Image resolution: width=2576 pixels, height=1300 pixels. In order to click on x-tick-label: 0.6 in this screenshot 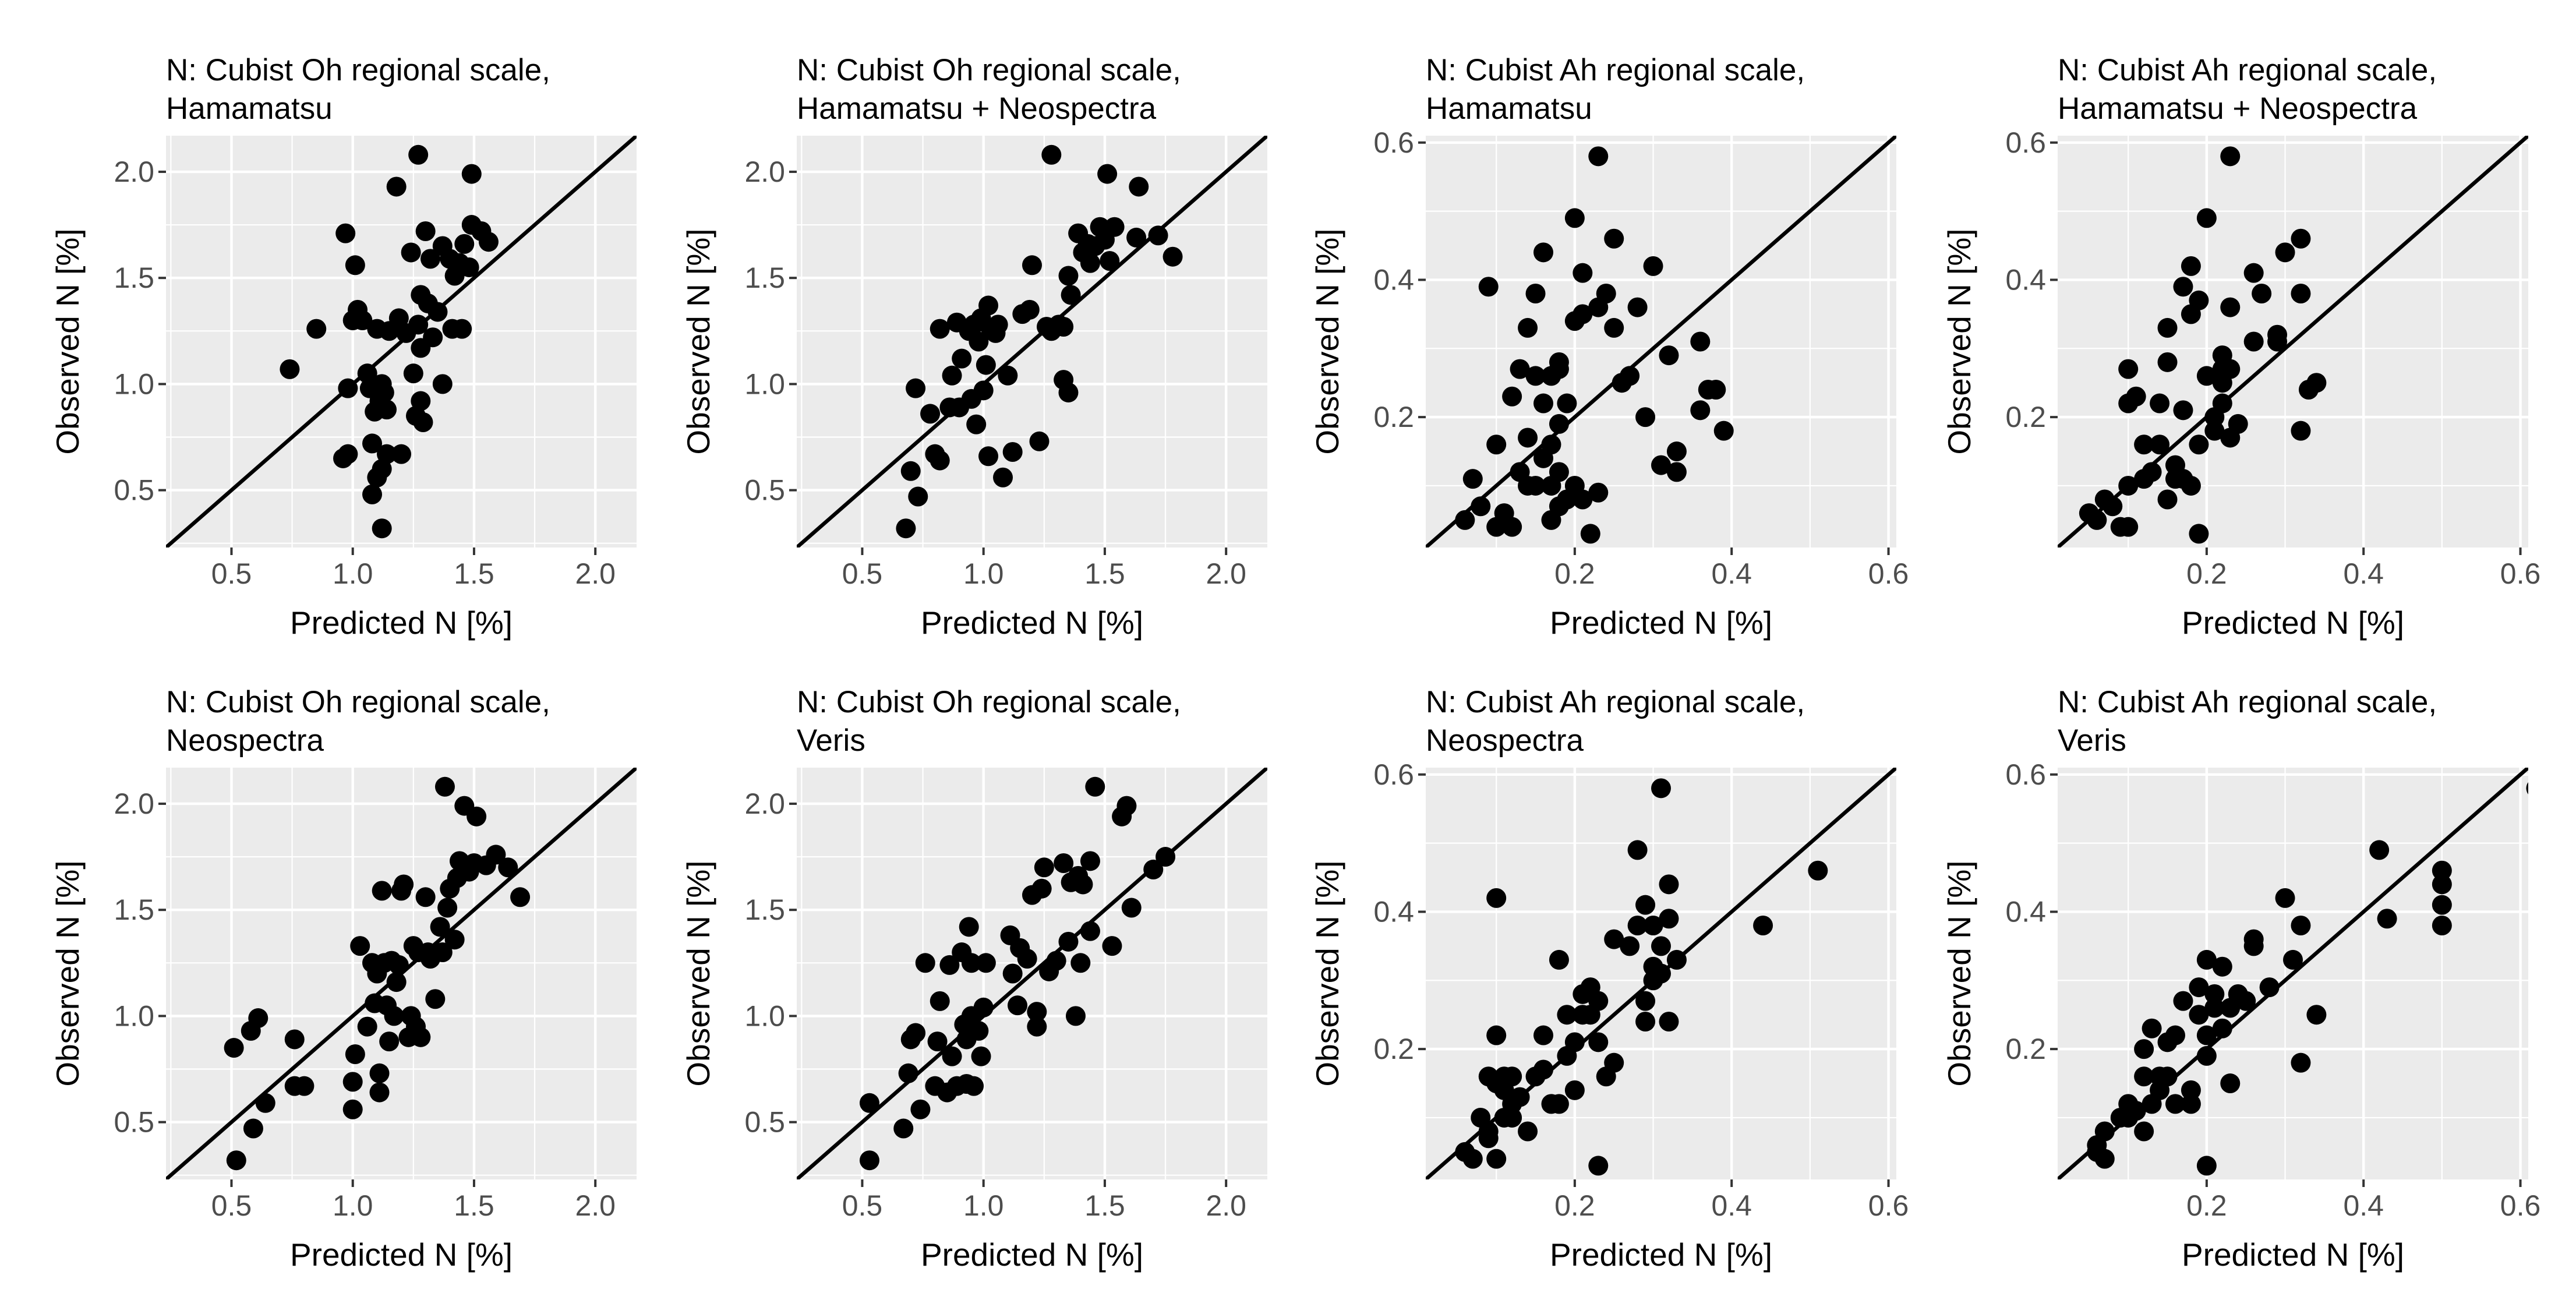, I will do `click(1888, 573)`.